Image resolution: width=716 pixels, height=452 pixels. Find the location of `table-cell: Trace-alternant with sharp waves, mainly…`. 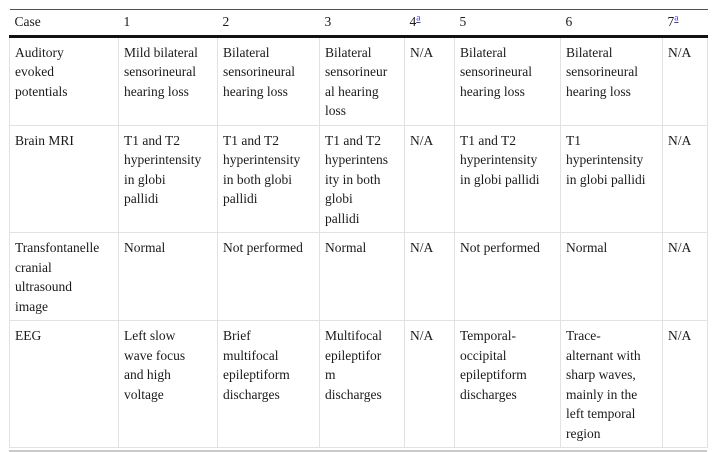

table-cell: Trace-alternant with sharp waves, mainly… is located at coordinates (611, 384).